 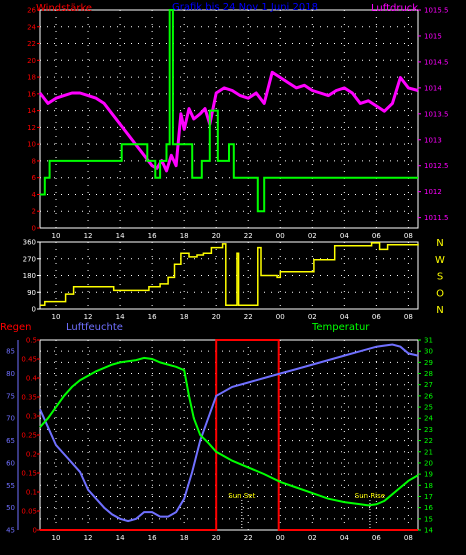 What do you see at coordinates (428, 352) in the screenshot?
I see `temperatur-axis-tick-30: 30` at bounding box center [428, 352].